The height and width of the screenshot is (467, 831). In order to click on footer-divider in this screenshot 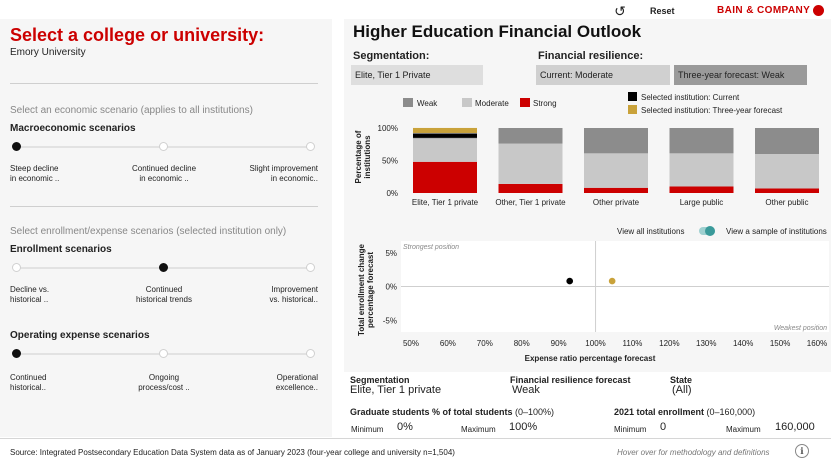, I will do `click(415, 438)`.